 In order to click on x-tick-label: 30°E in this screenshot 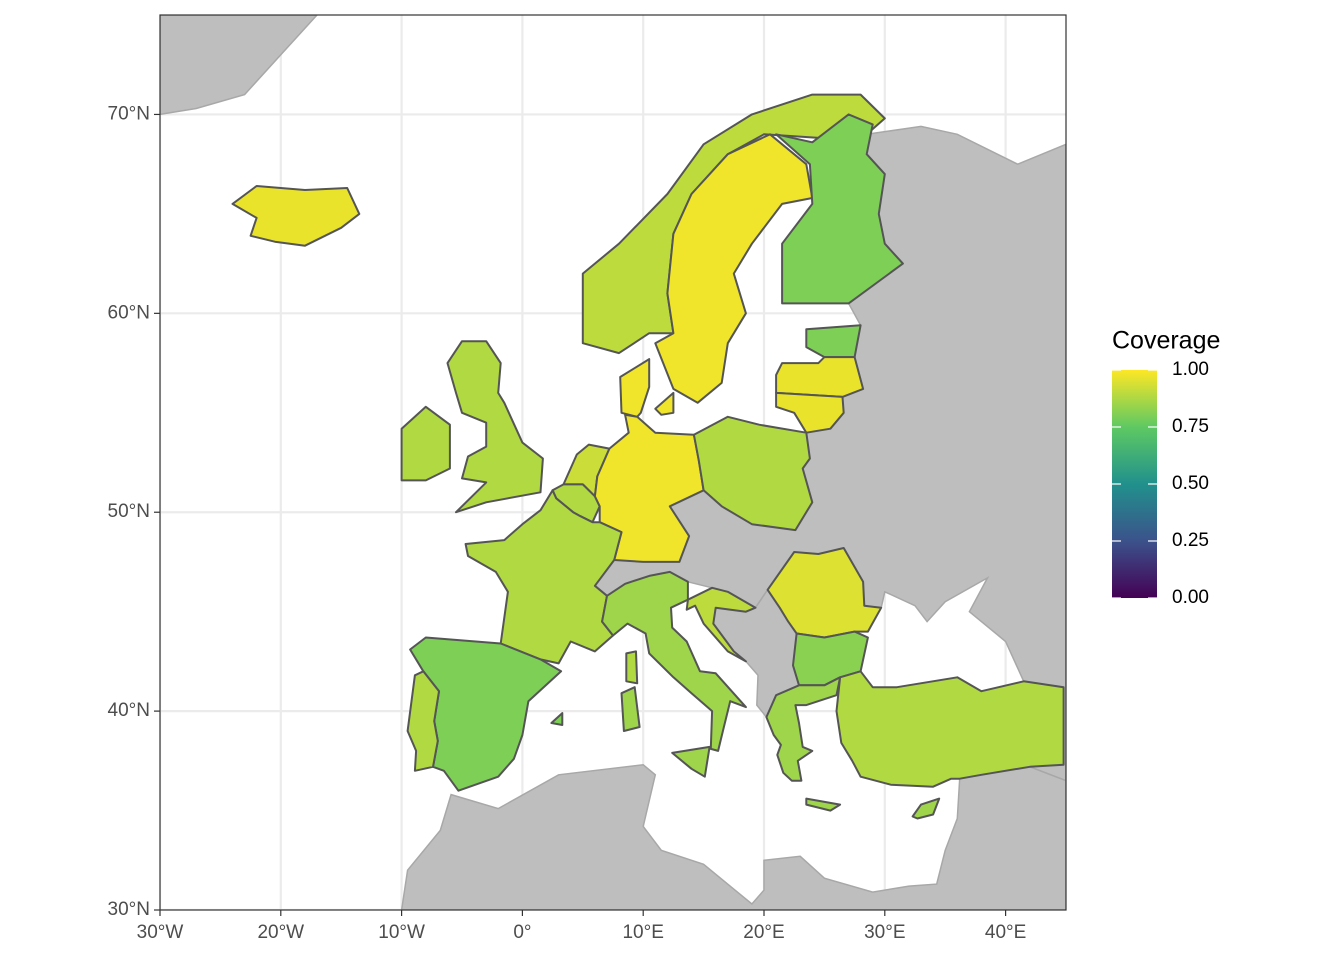, I will do `click(884, 932)`.